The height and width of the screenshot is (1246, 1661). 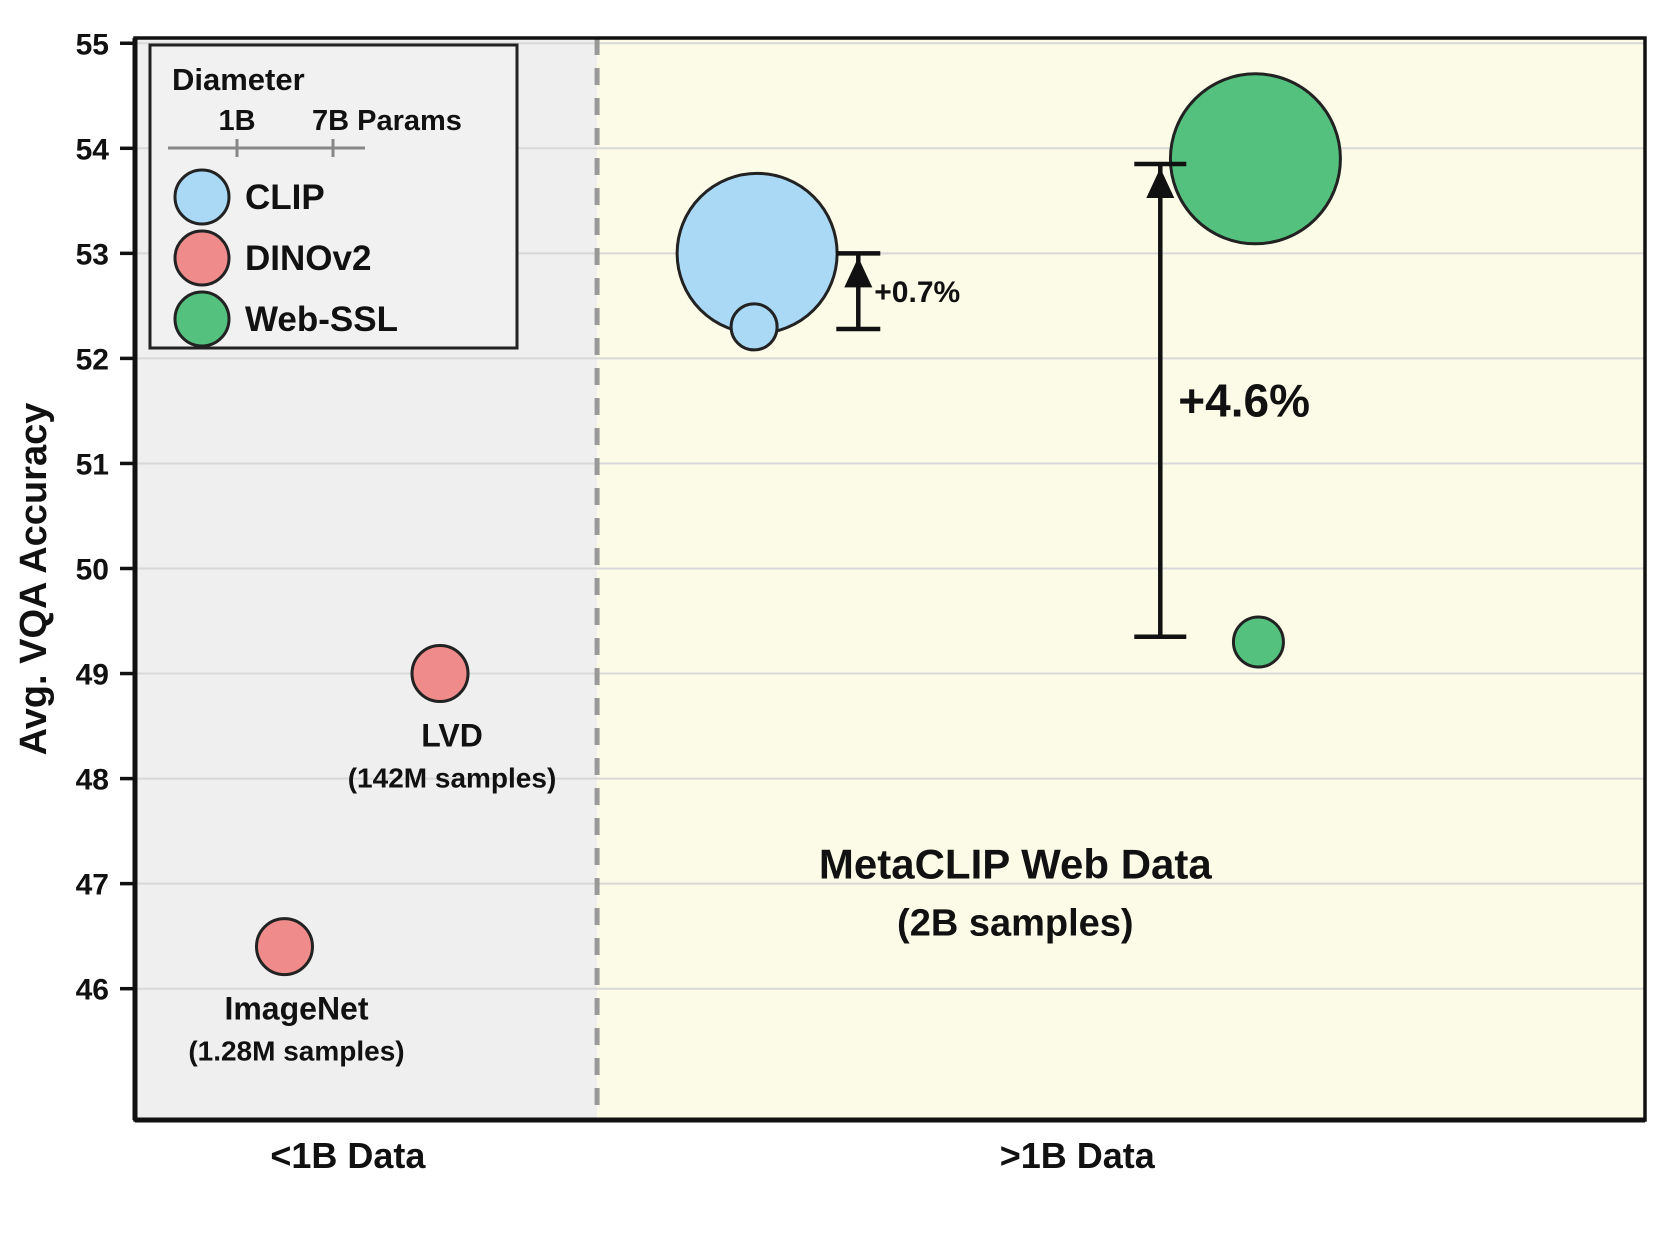 What do you see at coordinates (202, 258) in the screenshot?
I see `legend-swatch-dinov2` at bounding box center [202, 258].